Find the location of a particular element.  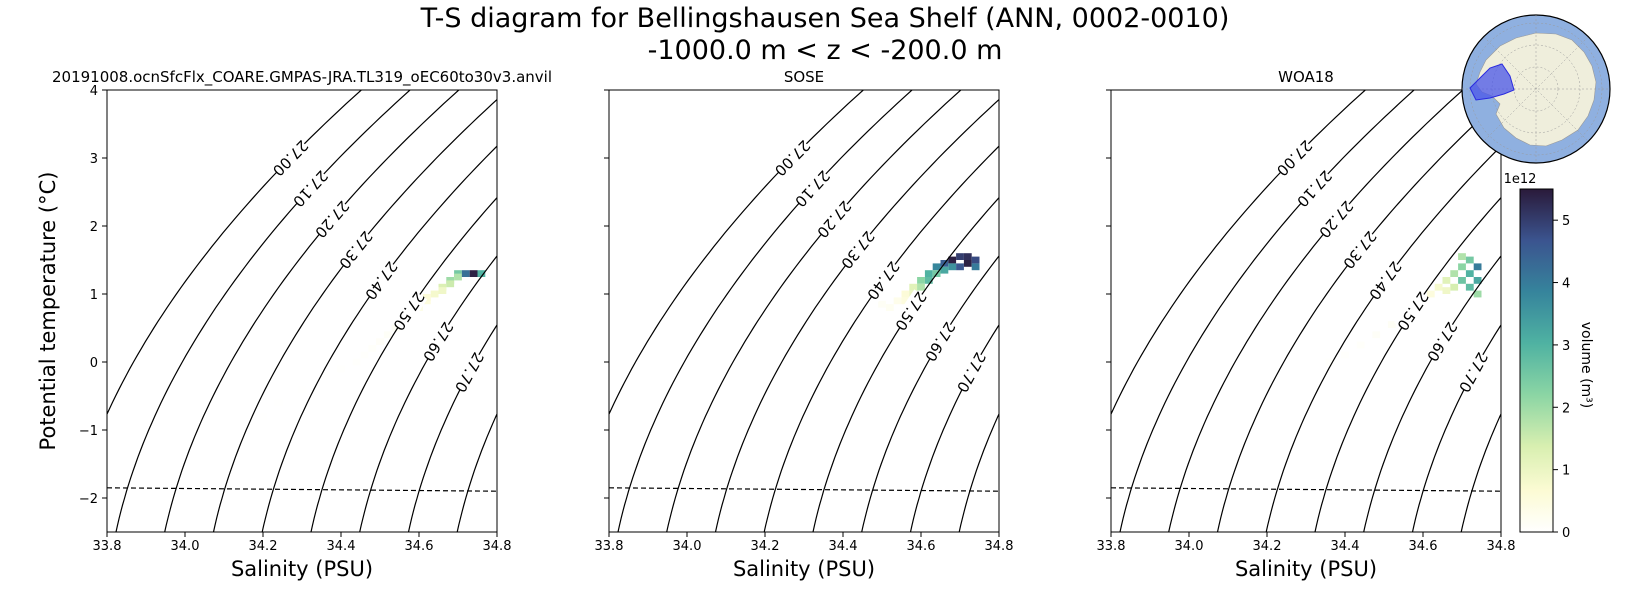

y-tick-label: −1 is located at coordinates (88, 431).